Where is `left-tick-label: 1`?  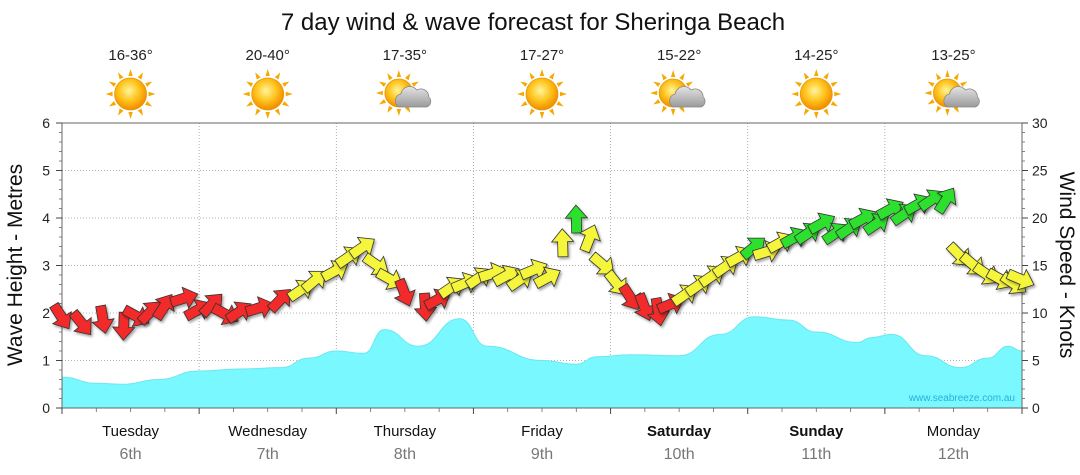
left-tick-label: 1 is located at coordinates (46, 361).